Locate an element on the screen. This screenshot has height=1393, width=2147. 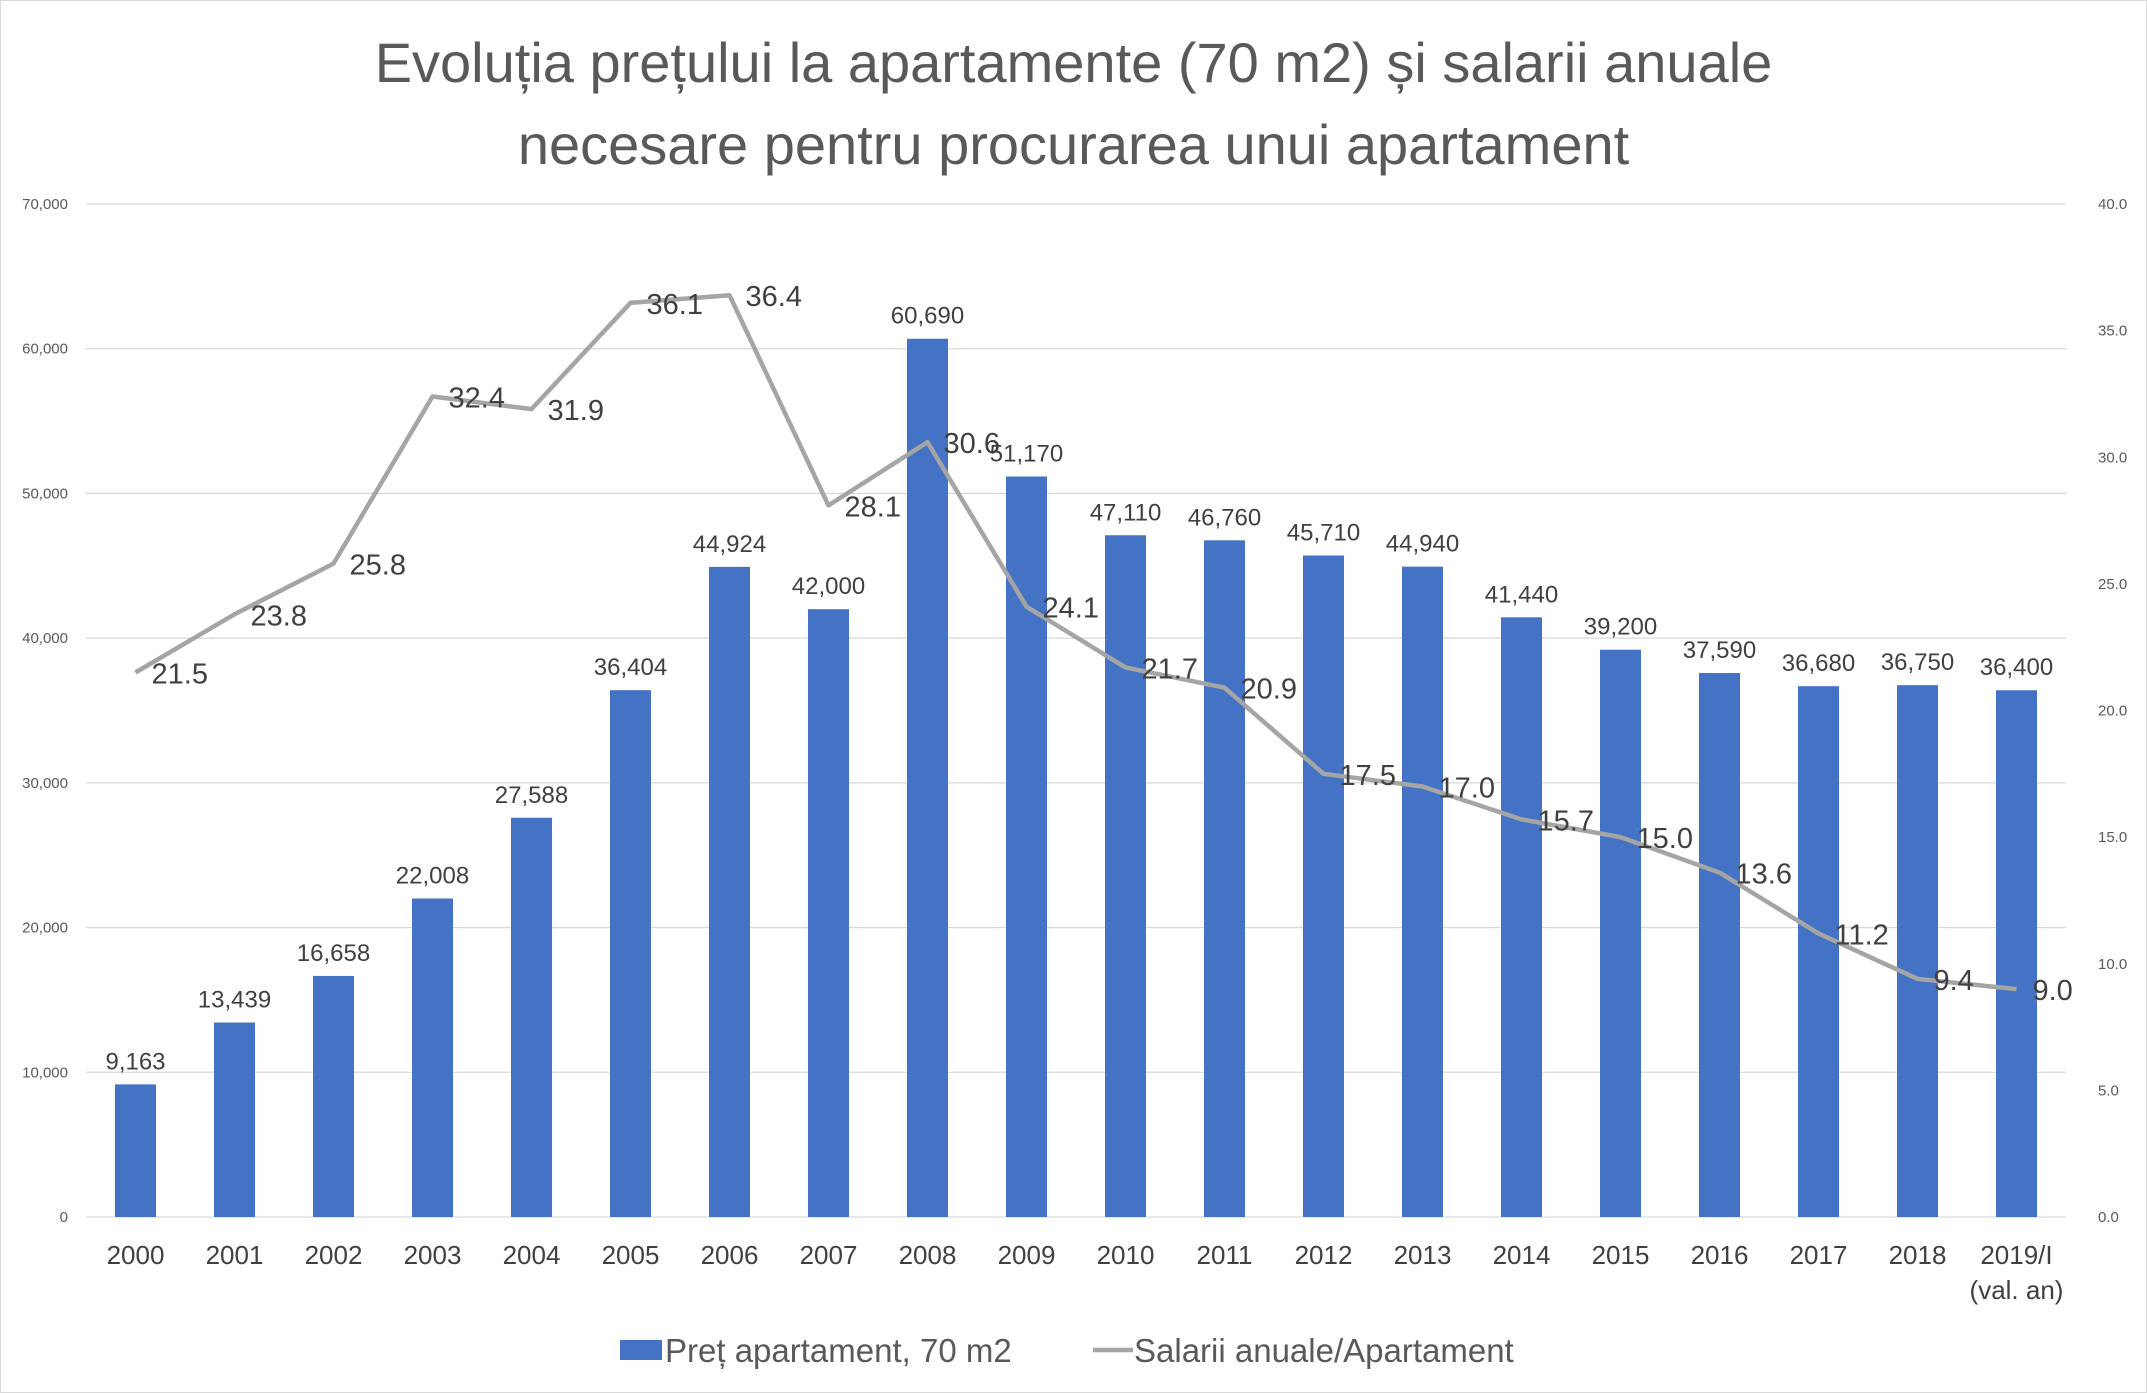
line-data-label: 30.6 is located at coordinates (972, 444).